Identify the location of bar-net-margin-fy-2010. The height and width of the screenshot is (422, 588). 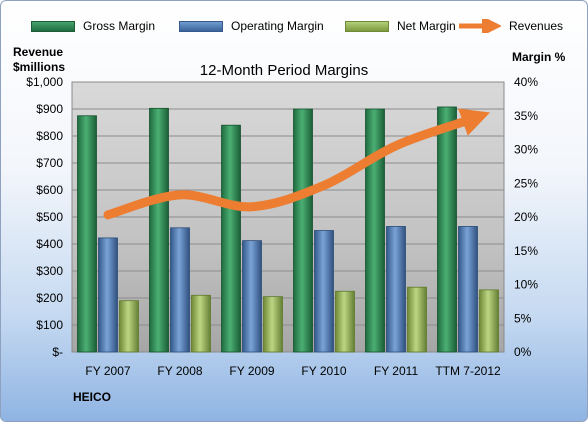
(345, 321).